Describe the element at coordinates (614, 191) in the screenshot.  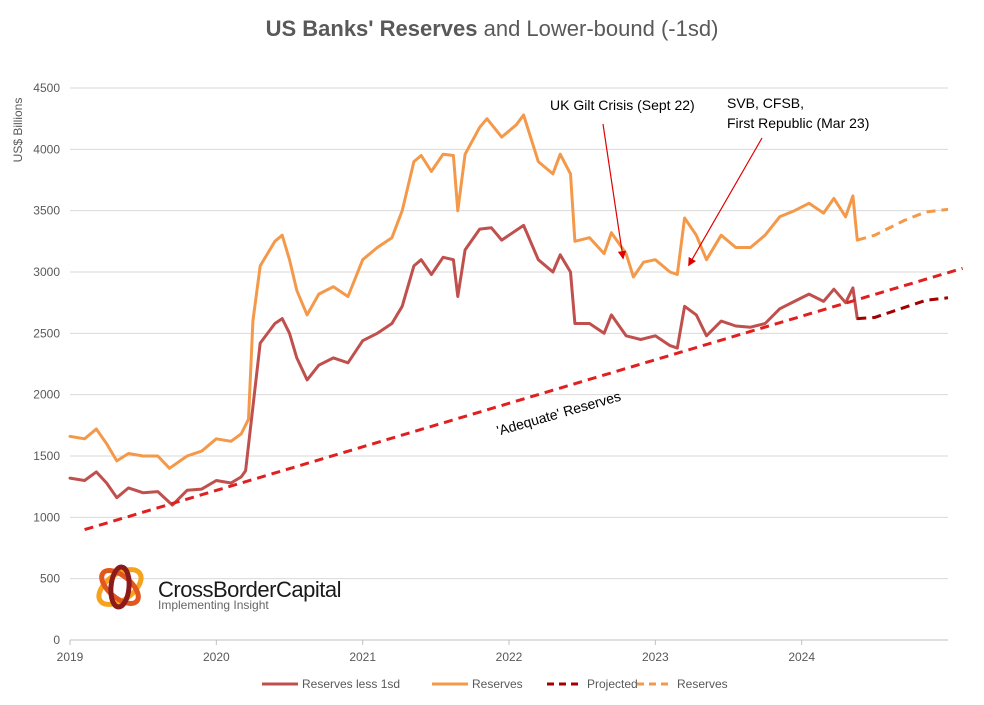
I see `annotation-arrow-uk-gilt` at that location.